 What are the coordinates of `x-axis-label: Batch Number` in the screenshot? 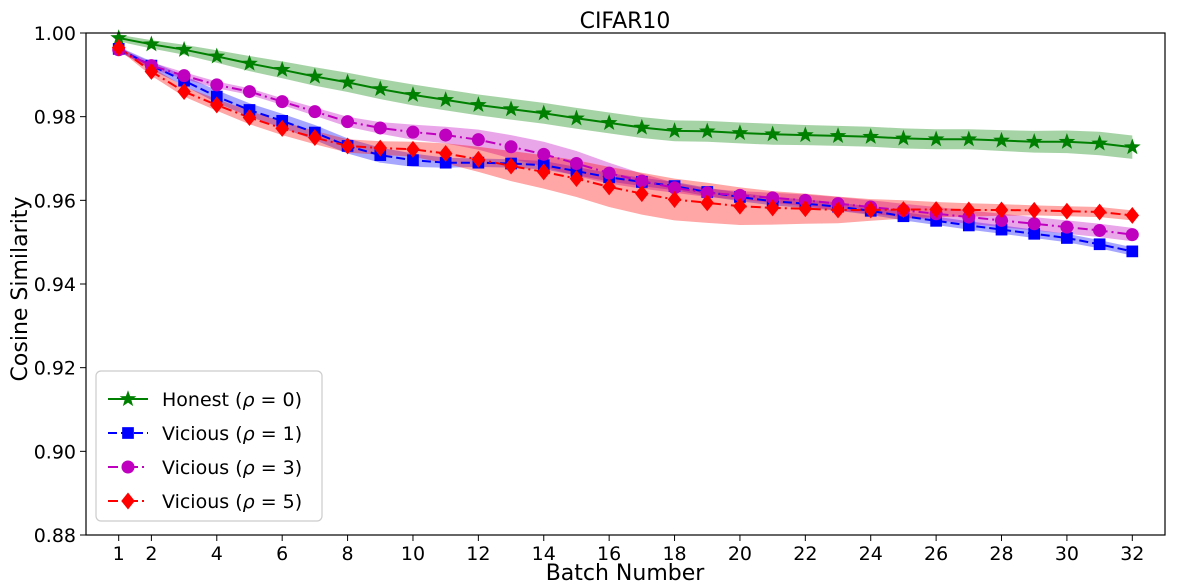 It's located at (626, 572).